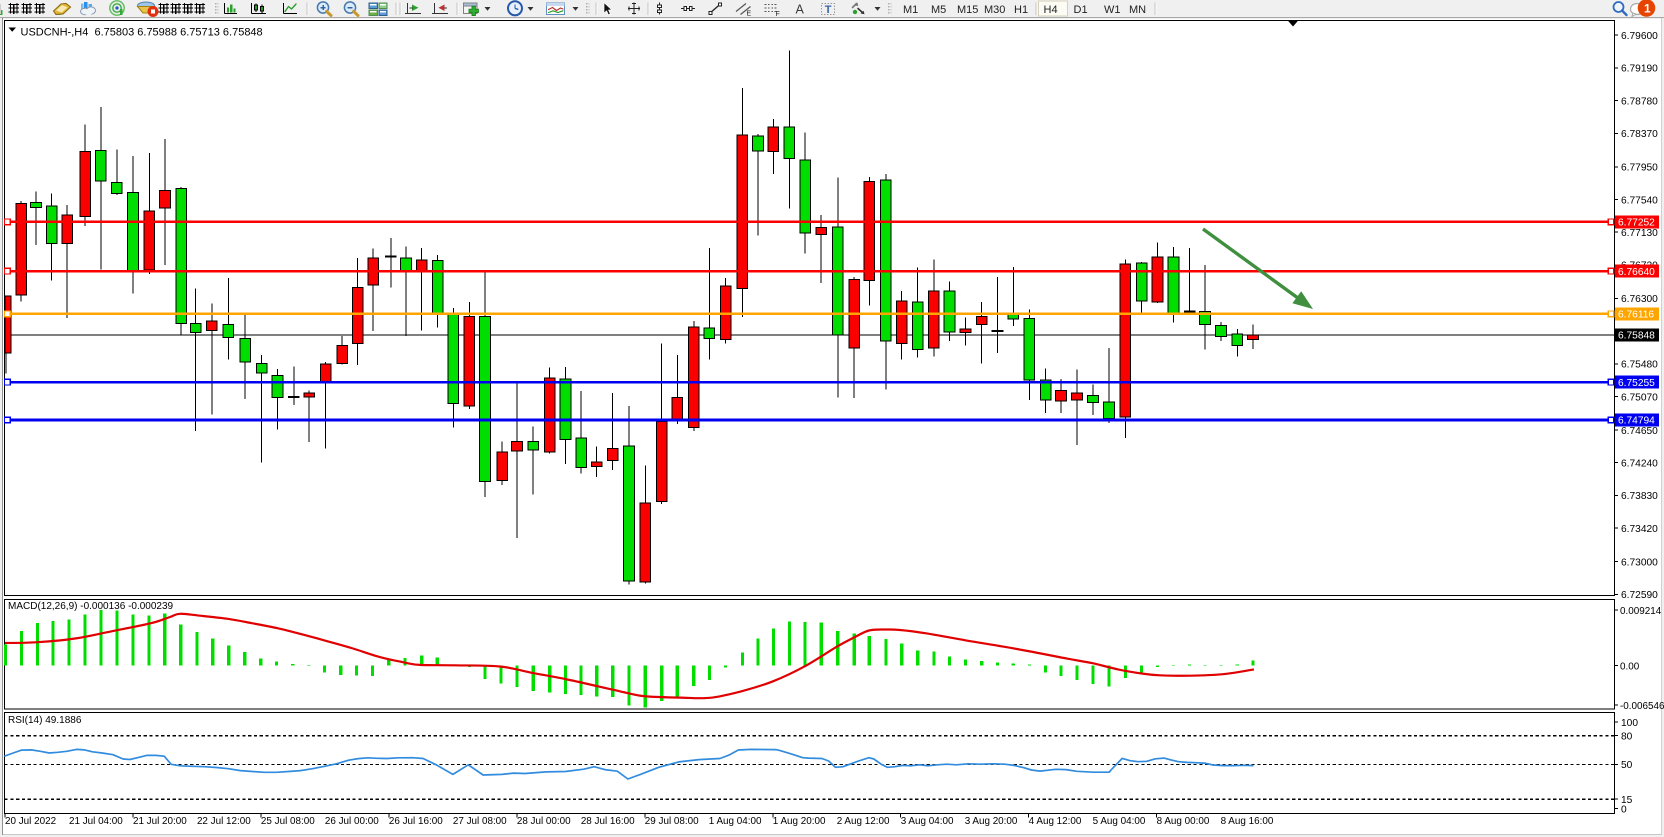 The width and height of the screenshot is (1664, 837). Describe the element at coordinates (160, 821) in the screenshot. I see `svg-text: 21 Jul 20:00` at that location.